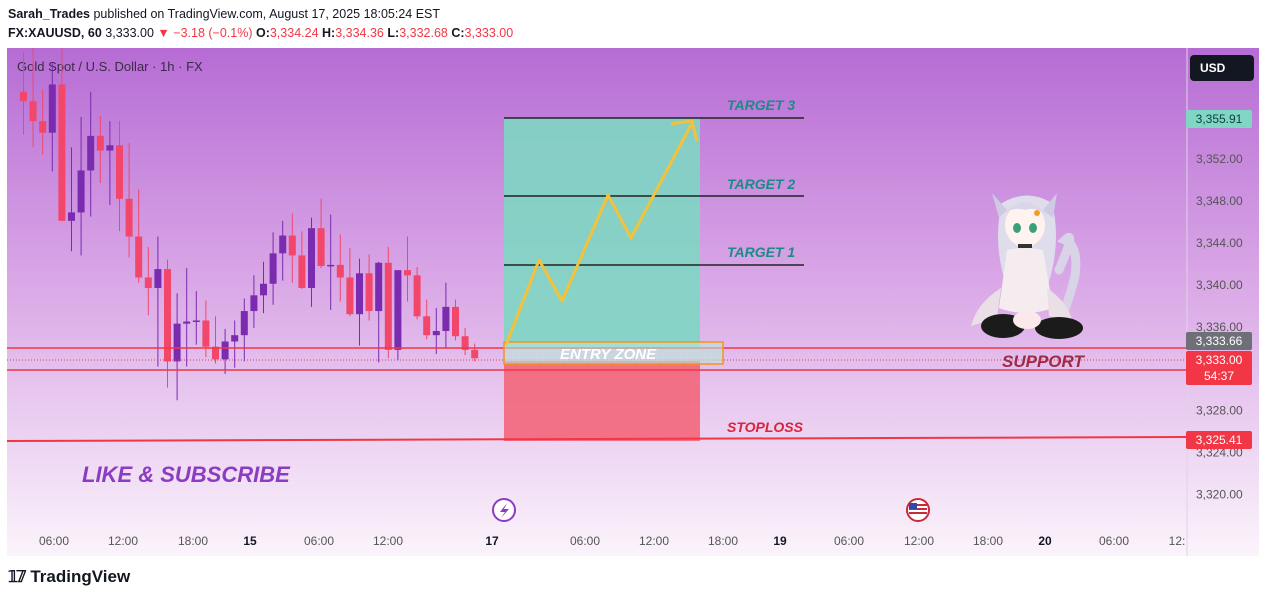 This screenshot has height=597, width=1266. Describe the element at coordinates (1219, 243) in the screenshot. I see `price-tick-label: 3,344.00` at that location.